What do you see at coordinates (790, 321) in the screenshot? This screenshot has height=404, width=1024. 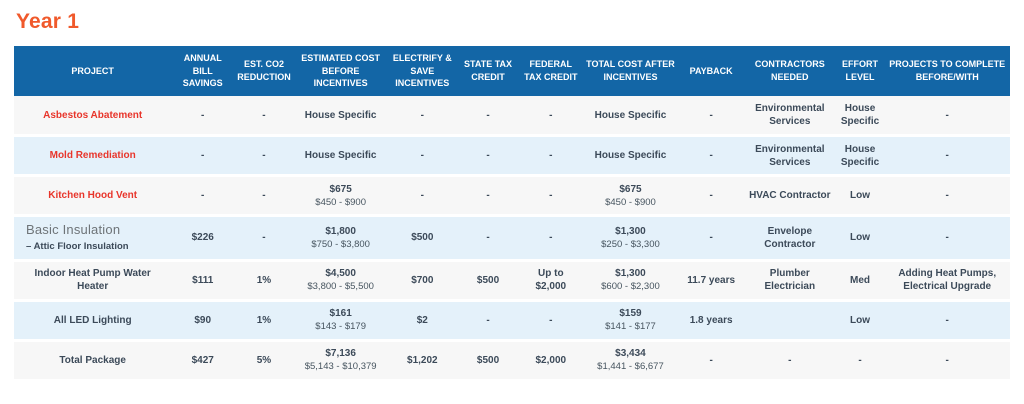 I see `value-cell` at bounding box center [790, 321].